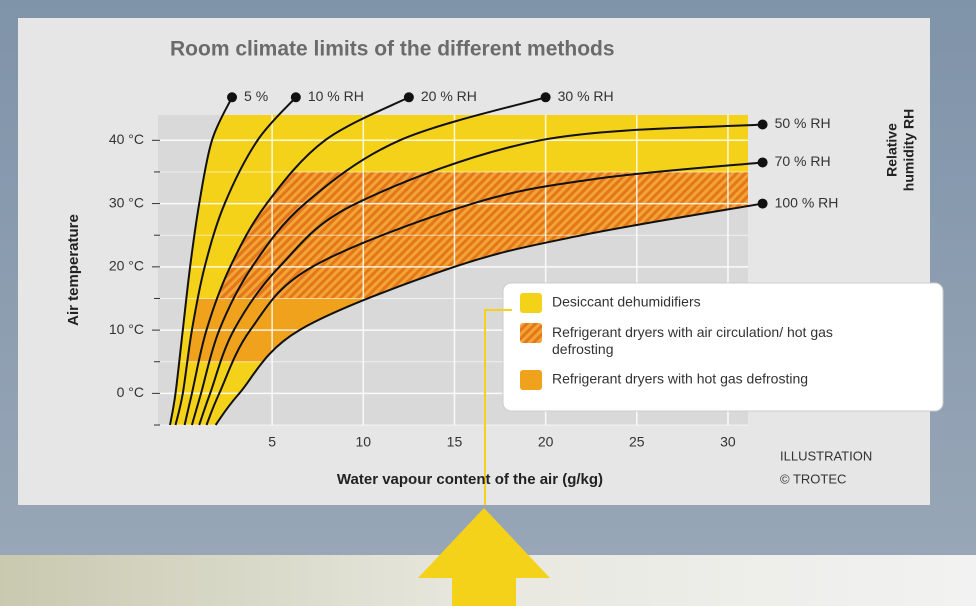  Describe the element at coordinates (728, 442) in the screenshot. I see `x-tick-label: 30` at that location.